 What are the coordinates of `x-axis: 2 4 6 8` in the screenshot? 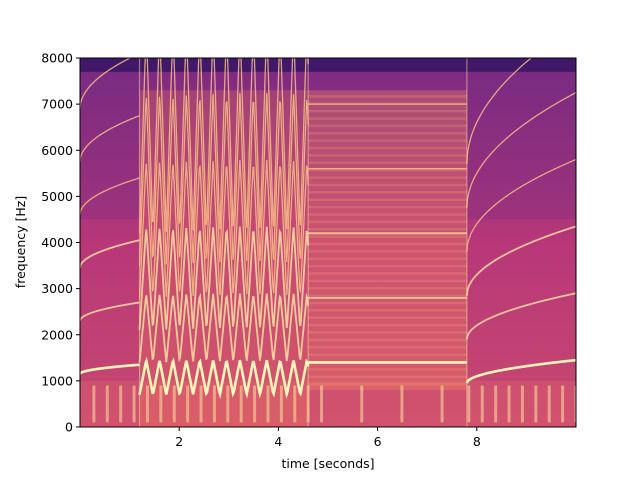 It's located at (328, 438).